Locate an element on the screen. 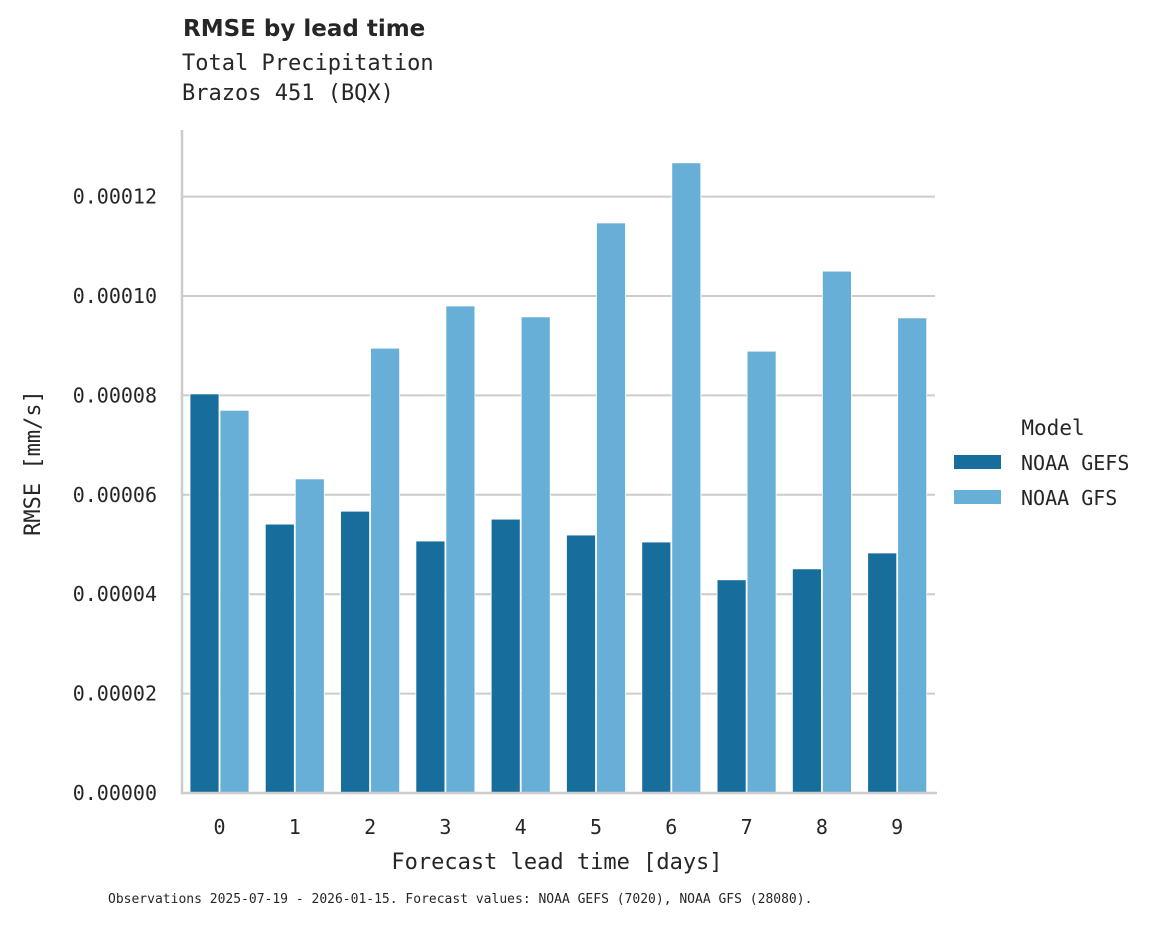 The image size is (1175, 928). y-tick-label: 0.00008 is located at coordinates (115, 395).